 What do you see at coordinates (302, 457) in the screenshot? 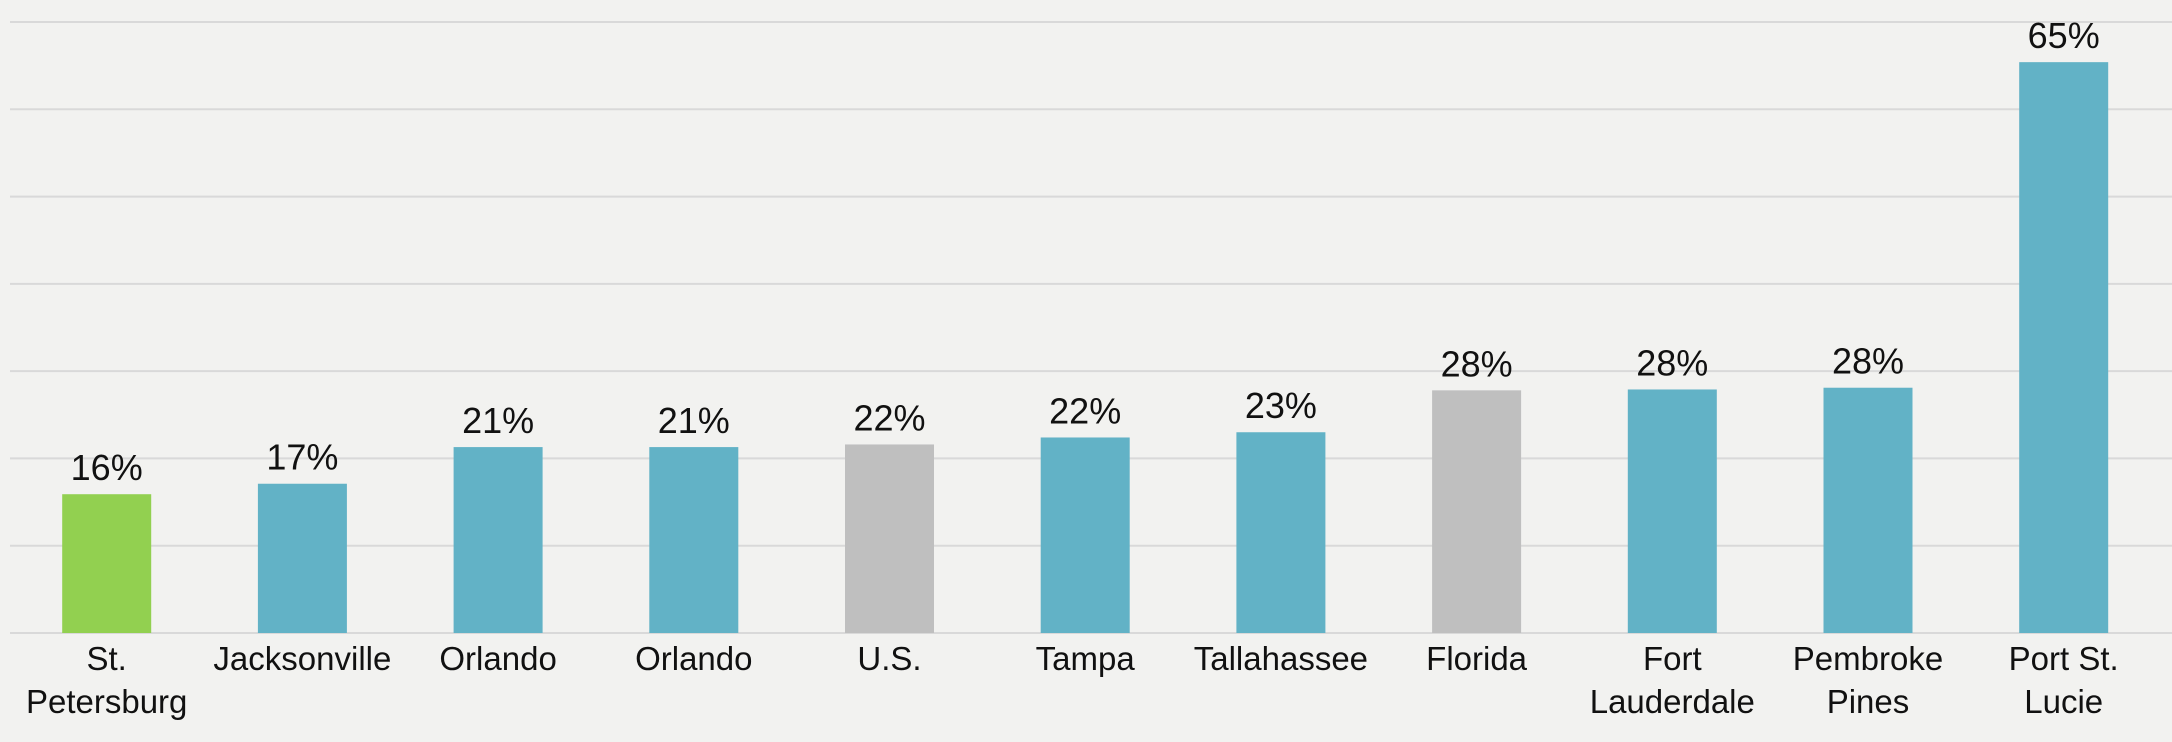
I see `value-label: 17%` at bounding box center [302, 457].